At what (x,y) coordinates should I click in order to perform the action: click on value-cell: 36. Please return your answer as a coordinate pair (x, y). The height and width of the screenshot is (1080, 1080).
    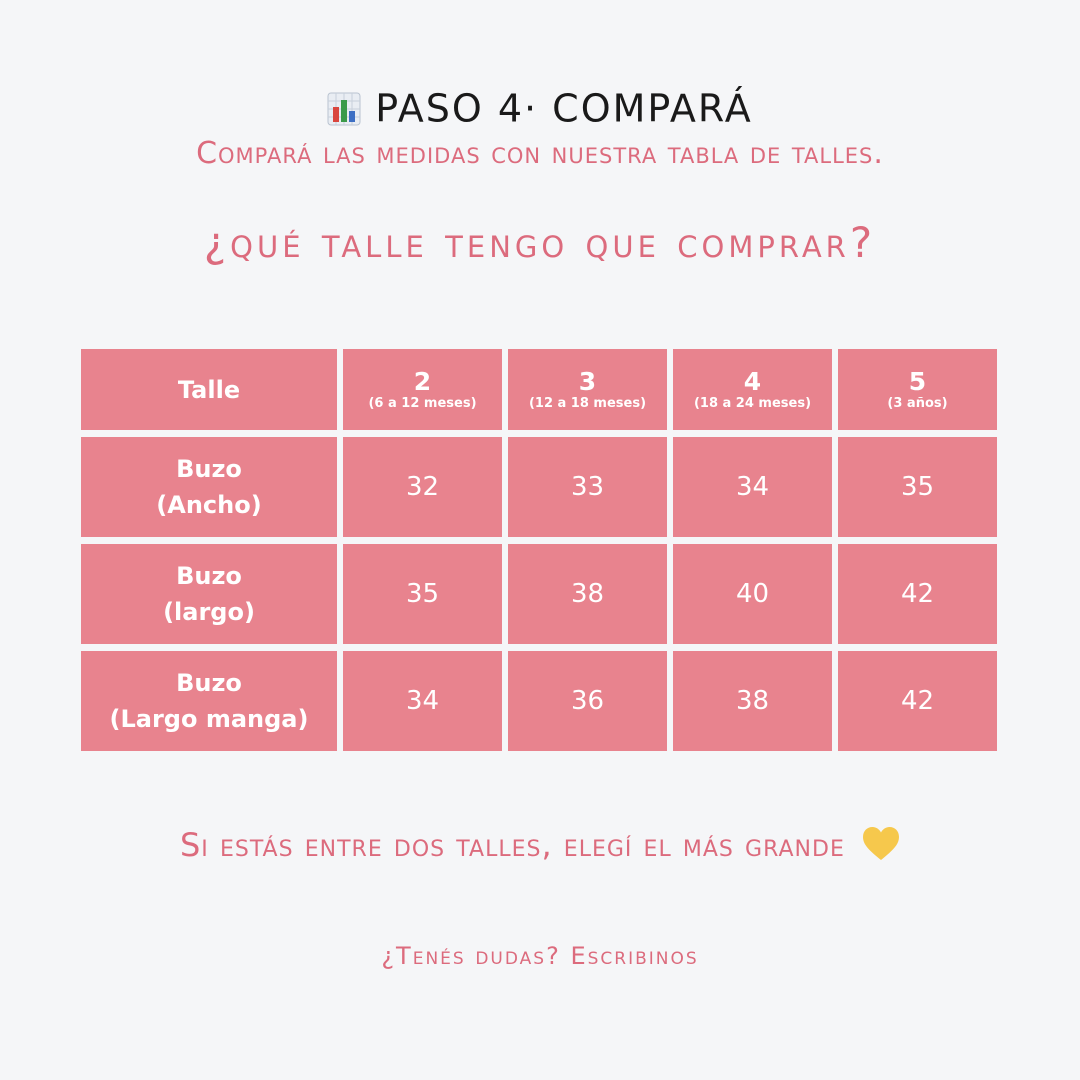
    Looking at the image, I should click on (587, 701).